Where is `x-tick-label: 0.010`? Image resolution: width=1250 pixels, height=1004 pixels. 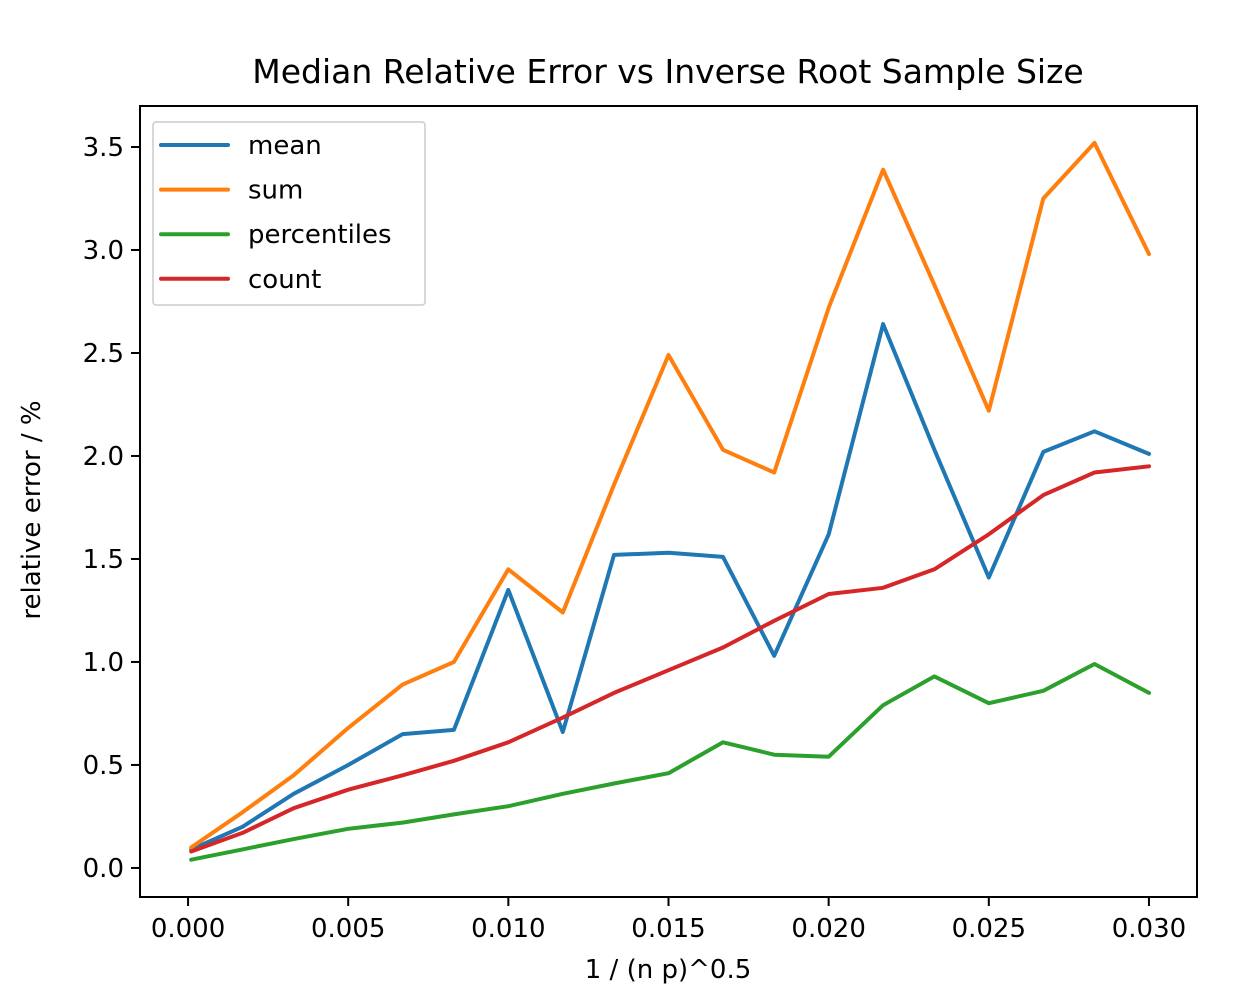
x-tick-label: 0.010 is located at coordinates (508, 929).